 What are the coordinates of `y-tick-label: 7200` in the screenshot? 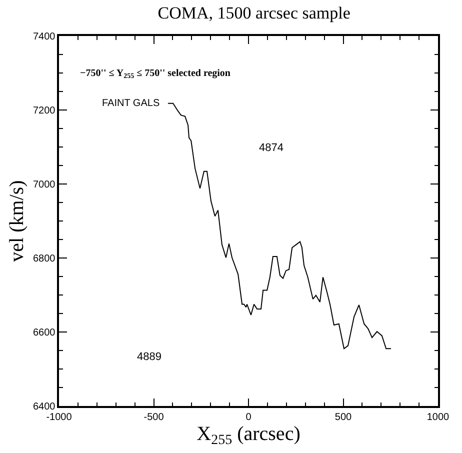 It's located at (44, 111).